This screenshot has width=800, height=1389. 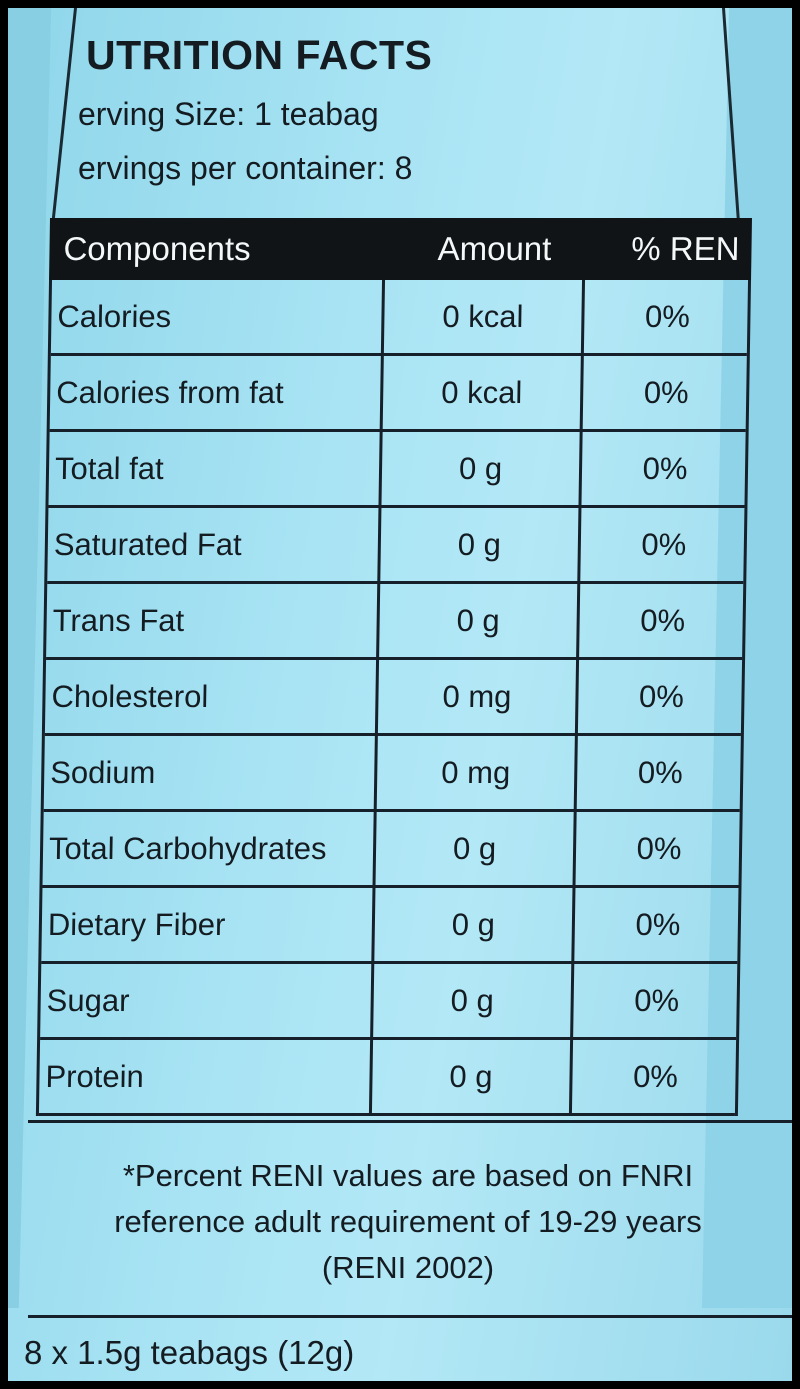 What do you see at coordinates (215, 468) in the screenshot?
I see `component-name: Total fat` at bounding box center [215, 468].